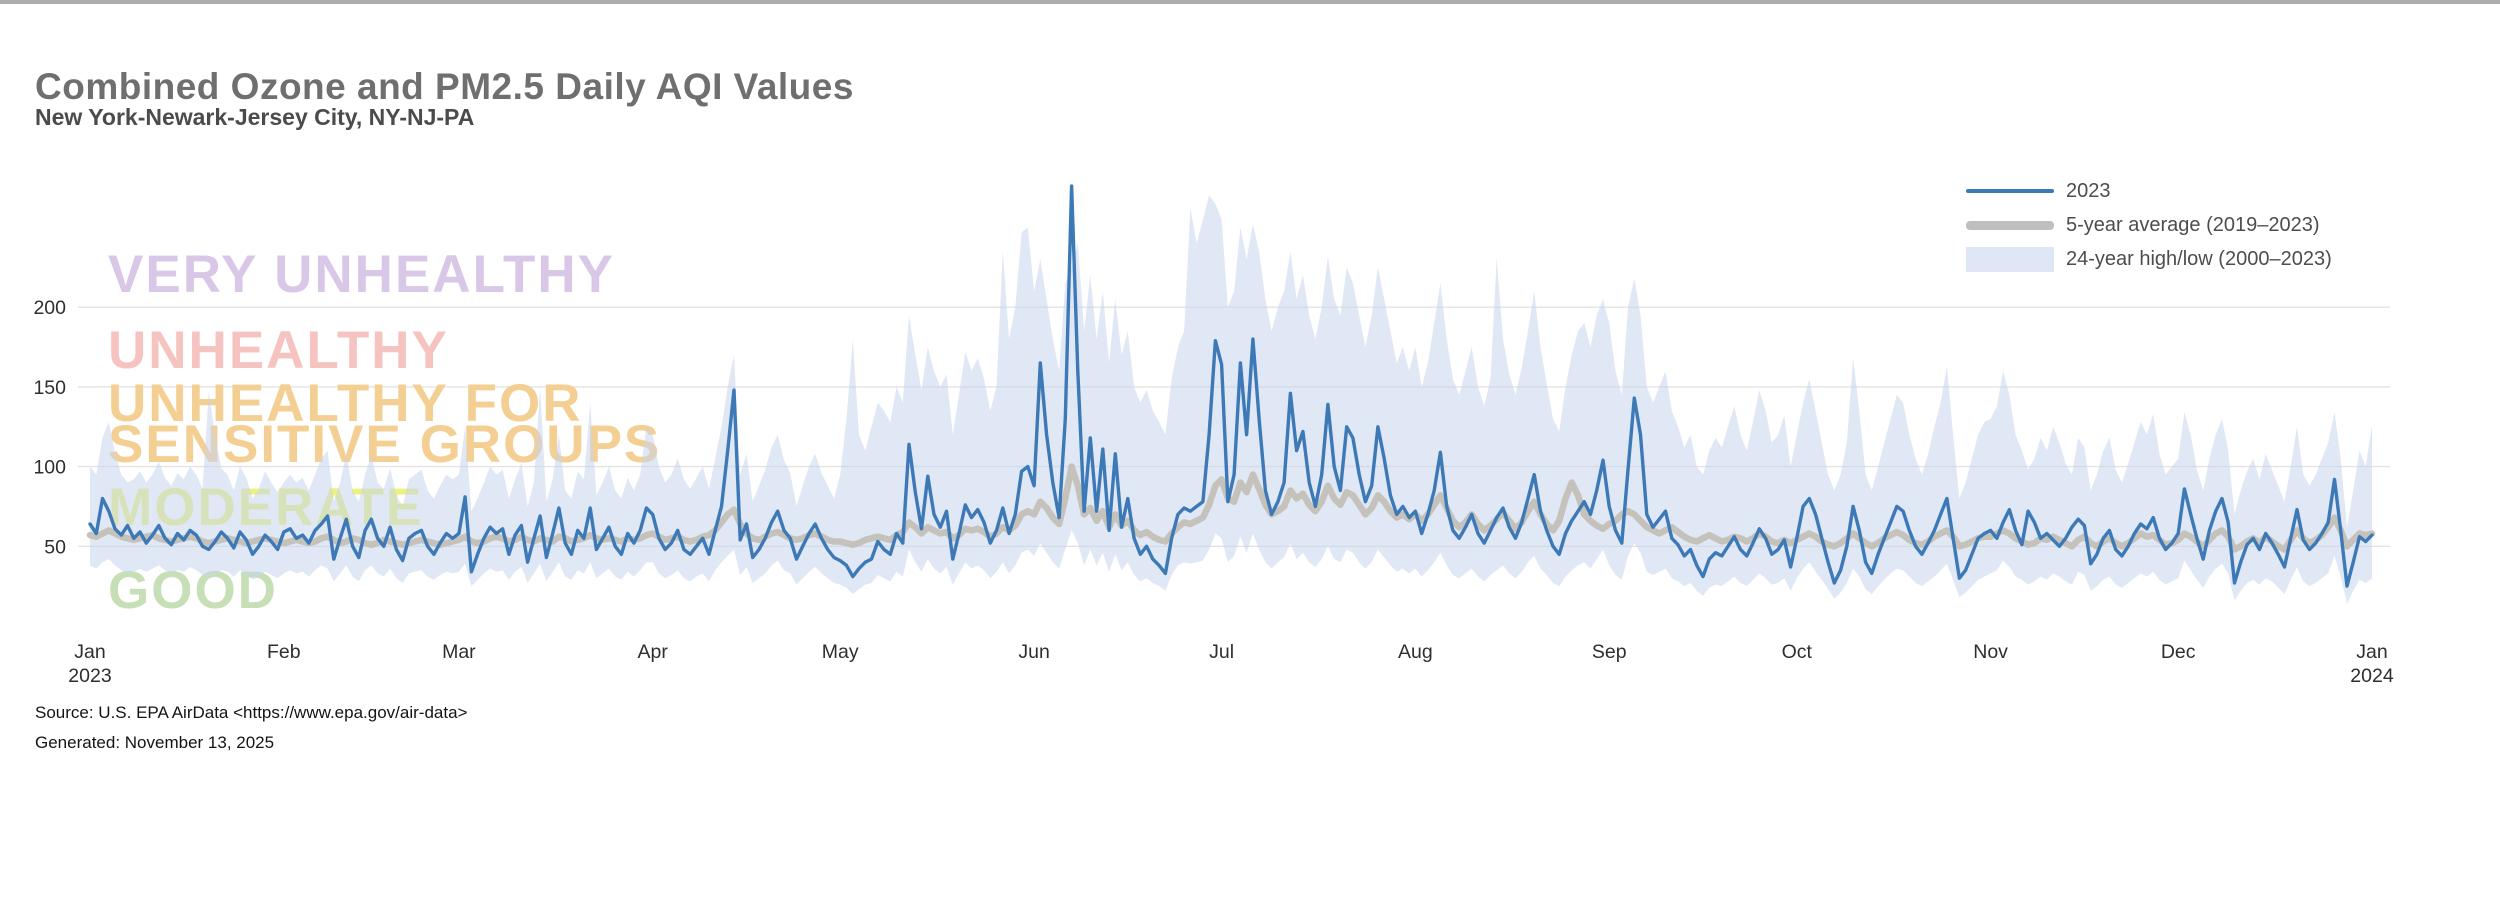 The width and height of the screenshot is (2500, 916). What do you see at coordinates (384, 444) in the screenshot?
I see `aqi-zone-label: SENSITIVE GROUPS` at bounding box center [384, 444].